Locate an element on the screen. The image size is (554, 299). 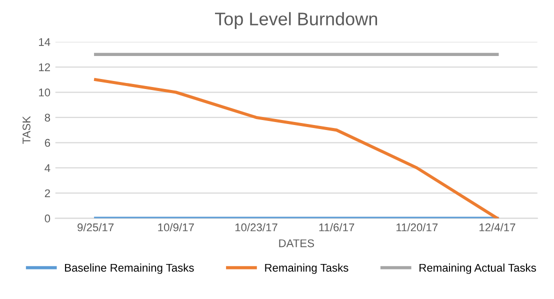
legend-label: Baseline Remaining Tasks is located at coordinates (129, 269).